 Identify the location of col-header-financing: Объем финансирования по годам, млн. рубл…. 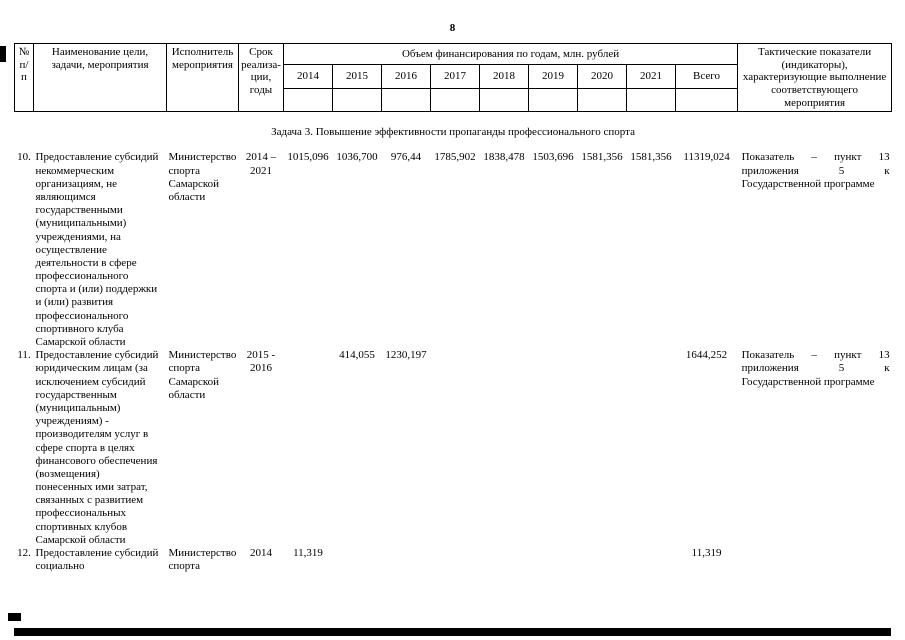
(510, 54).